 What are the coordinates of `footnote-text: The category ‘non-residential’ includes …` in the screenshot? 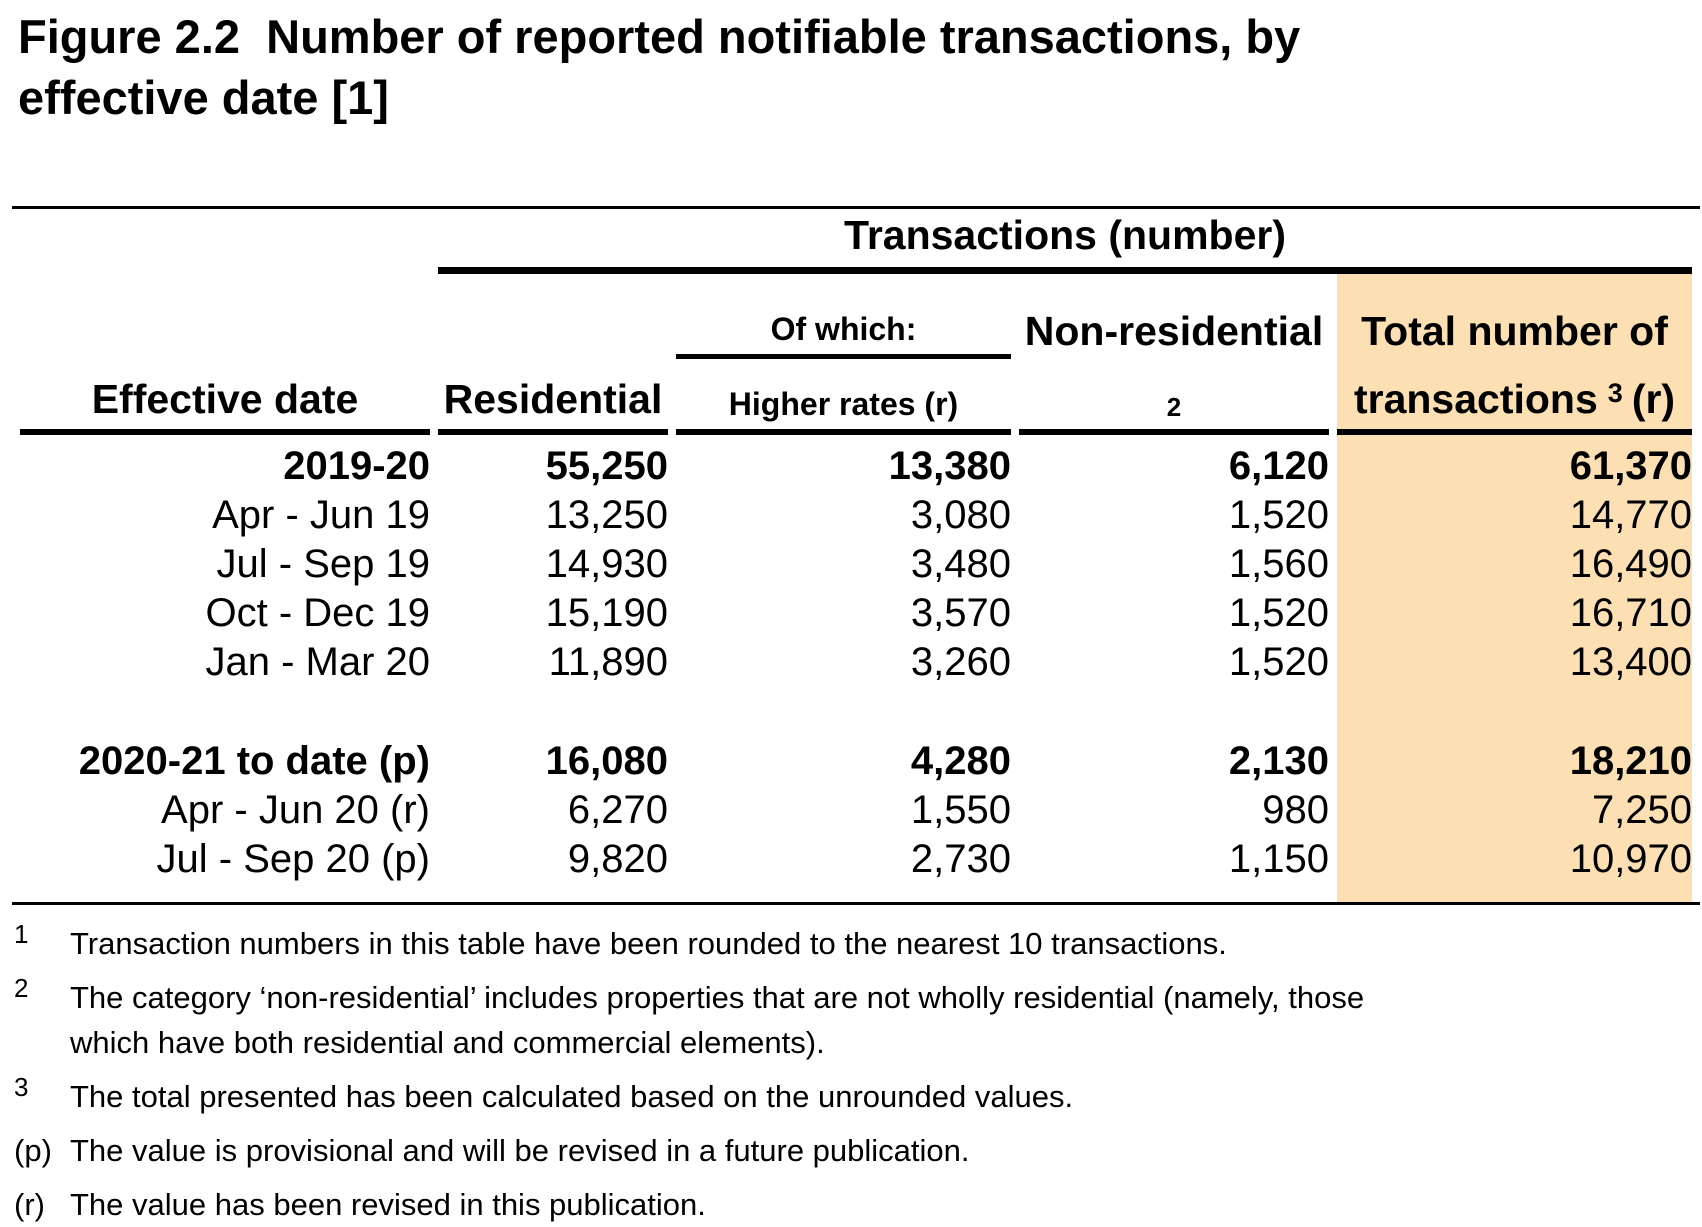 It's located at (717, 1020).